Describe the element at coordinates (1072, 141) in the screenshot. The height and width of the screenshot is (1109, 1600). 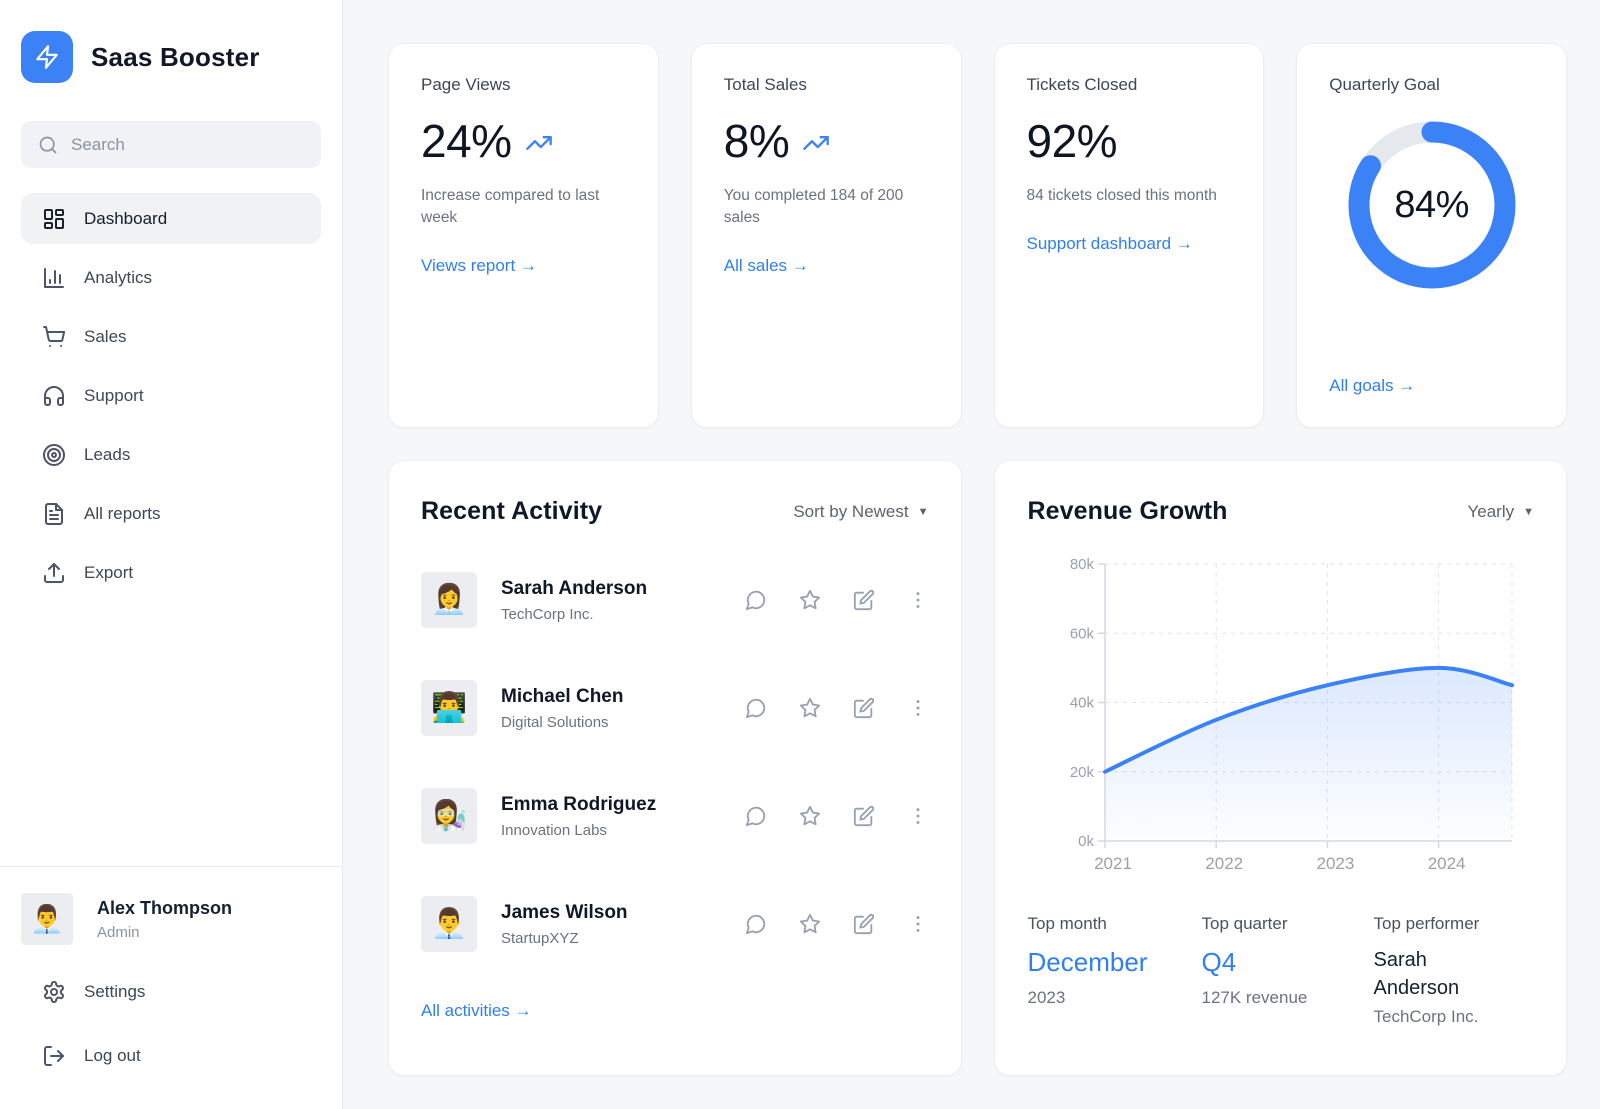
I see `stat-value: 92%` at that location.